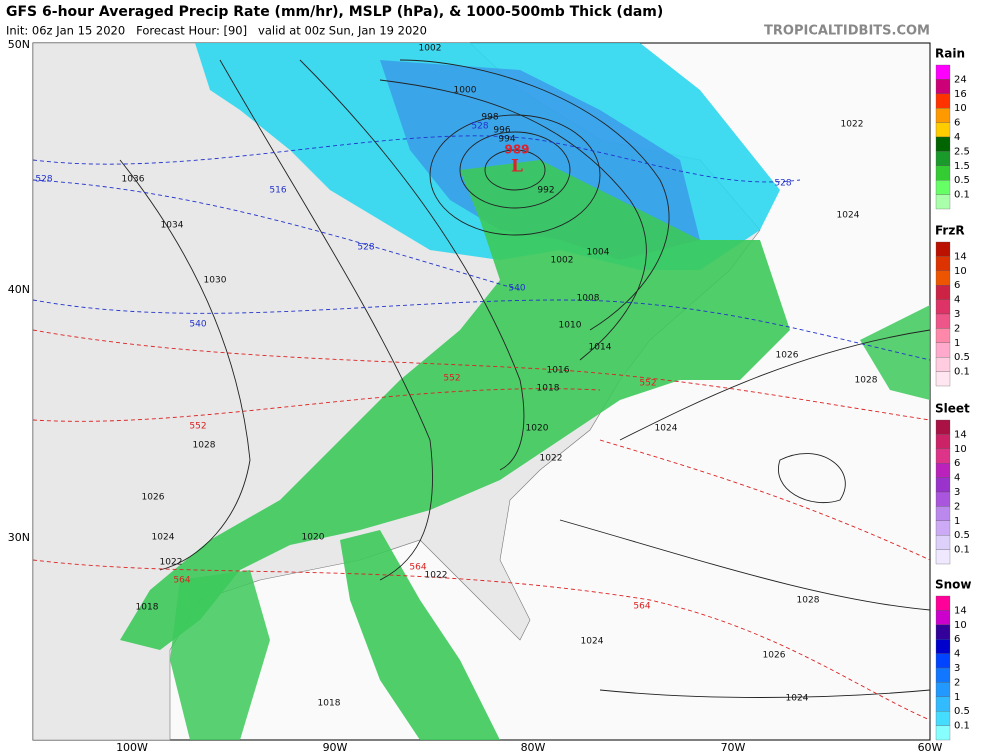 The image size is (983, 755). What do you see at coordinates (132, 747) in the screenshot?
I see `lon-label: 100W` at bounding box center [132, 747].